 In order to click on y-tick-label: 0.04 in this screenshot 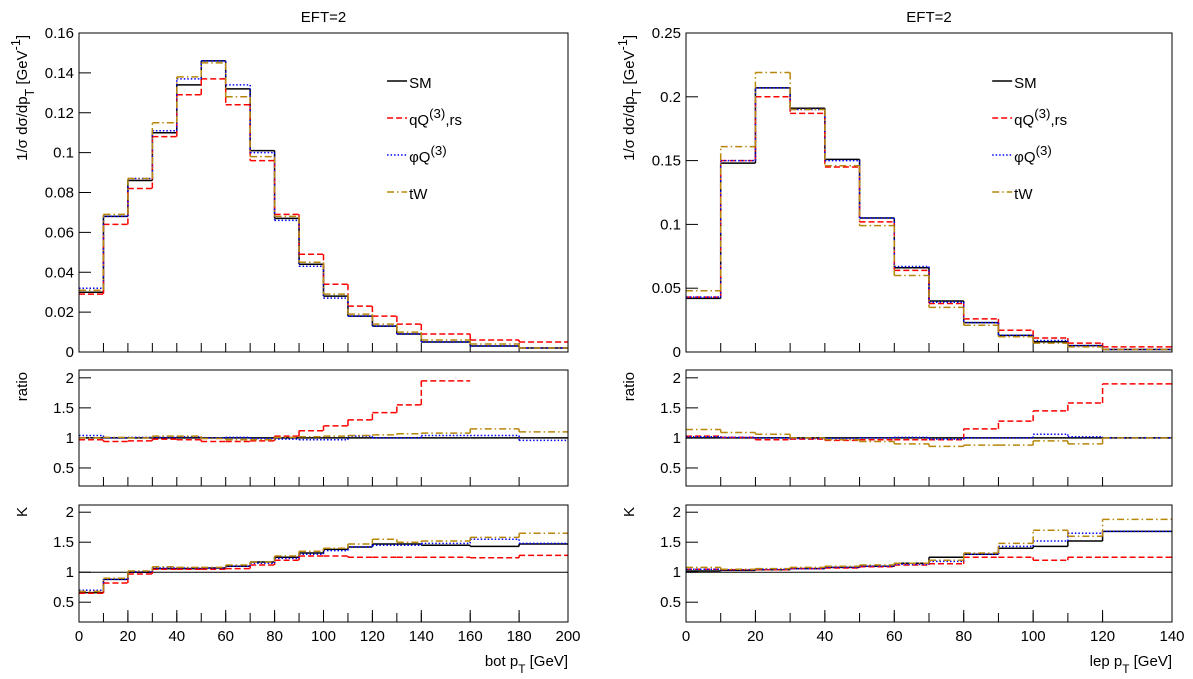, I will do `click(59, 272)`.